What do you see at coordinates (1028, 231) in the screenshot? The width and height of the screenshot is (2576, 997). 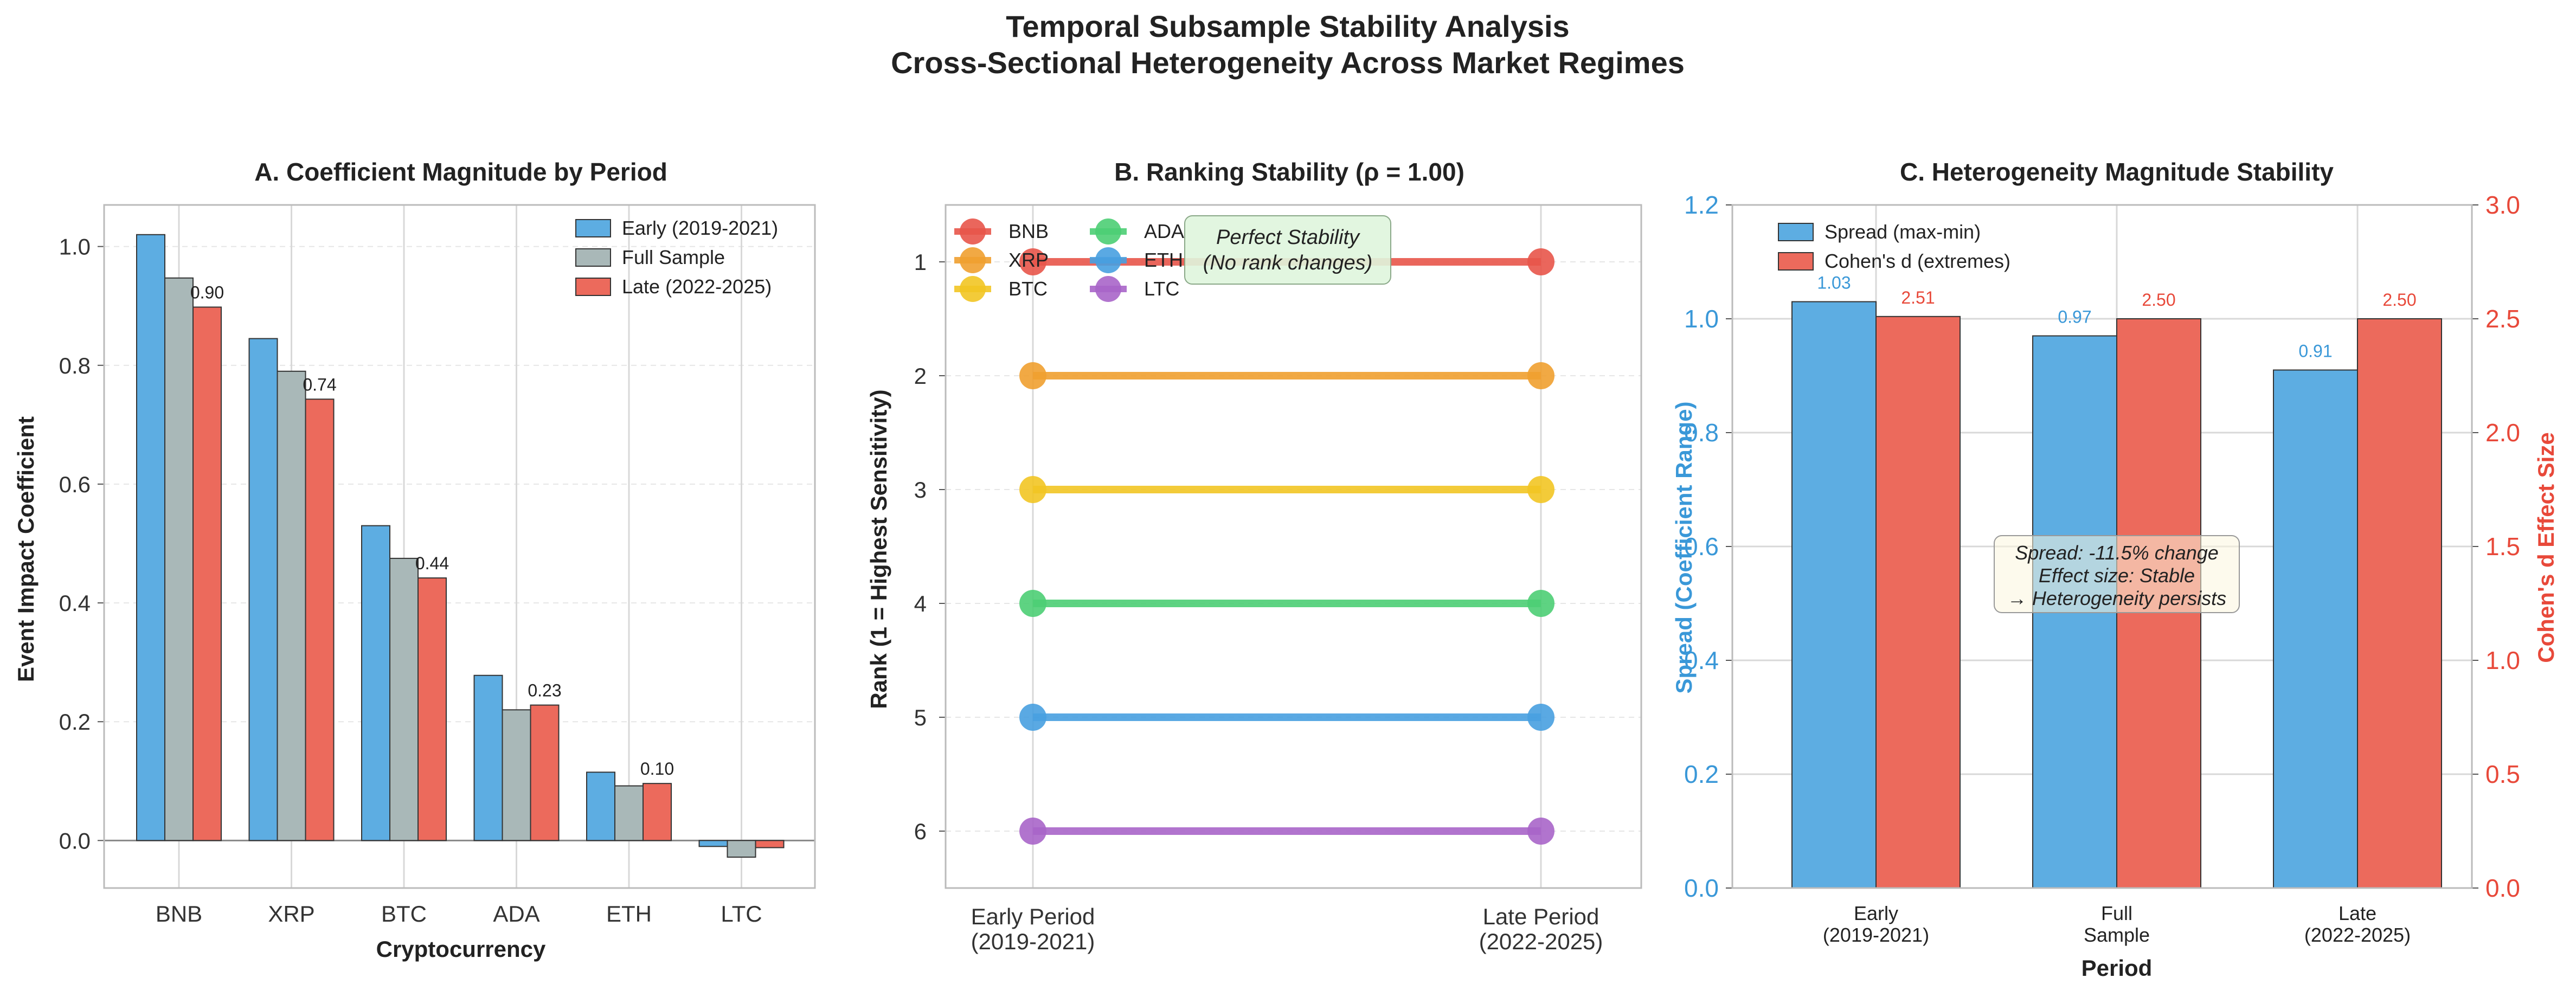 I see `legend-label: BNB` at bounding box center [1028, 231].